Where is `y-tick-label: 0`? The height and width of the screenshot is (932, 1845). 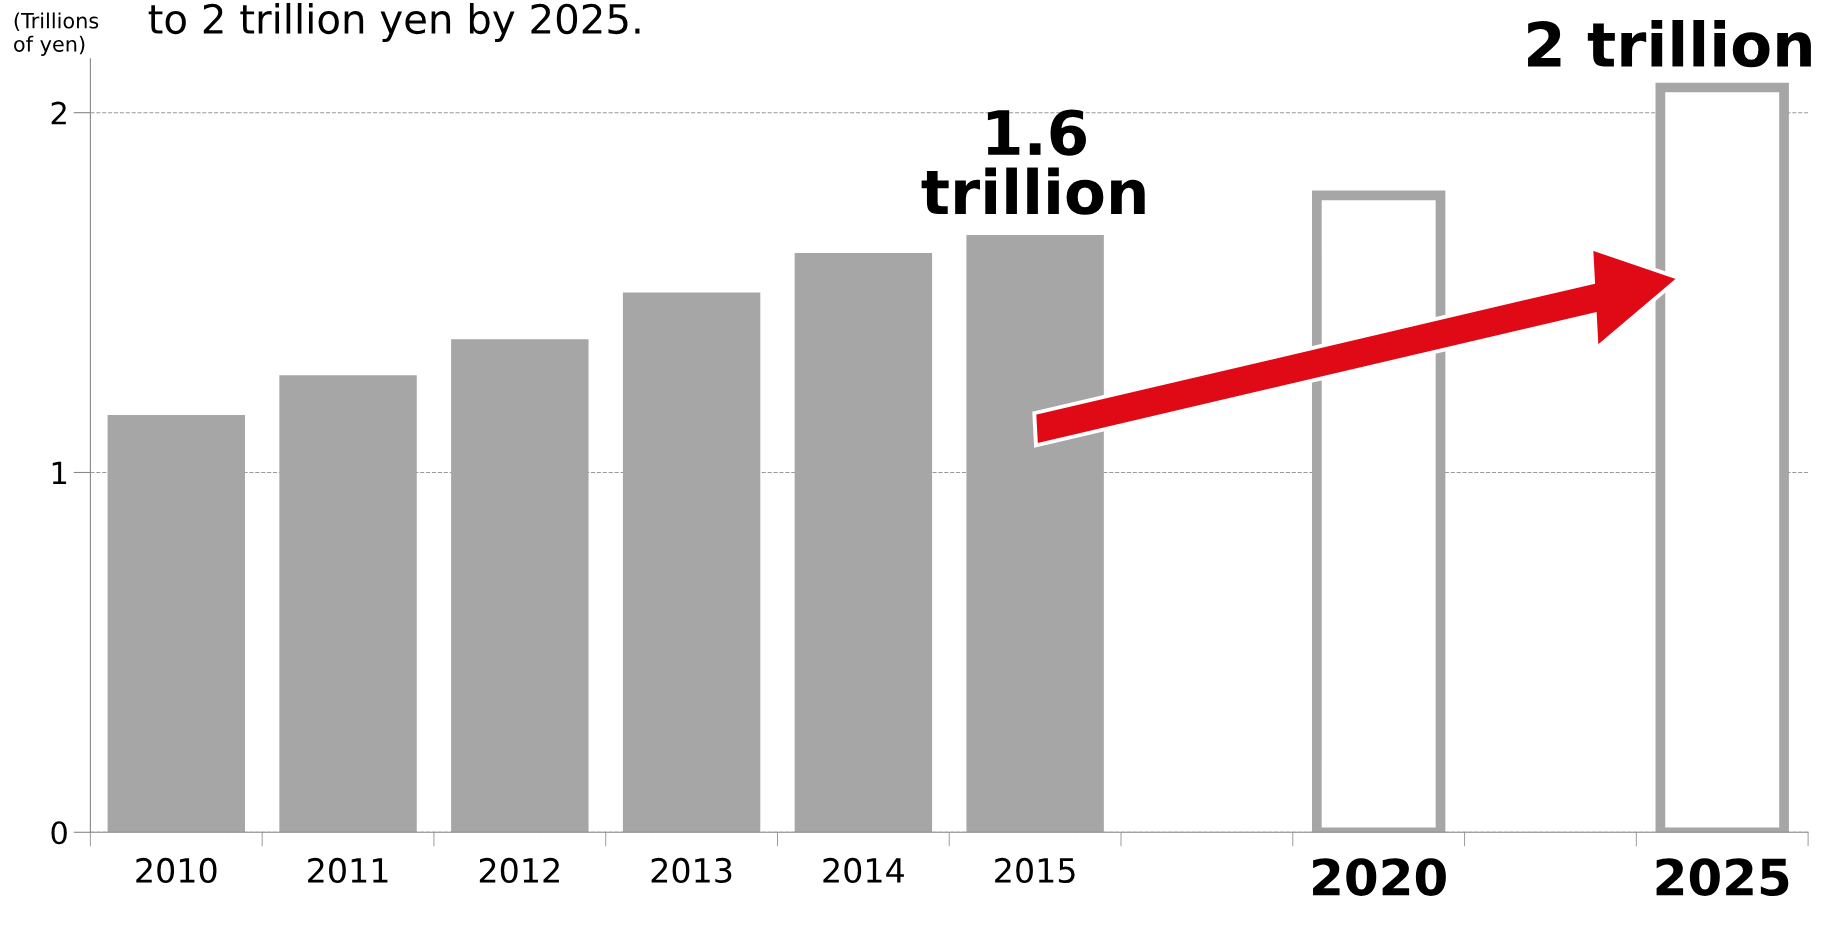
y-tick-label: 0 is located at coordinates (59, 833).